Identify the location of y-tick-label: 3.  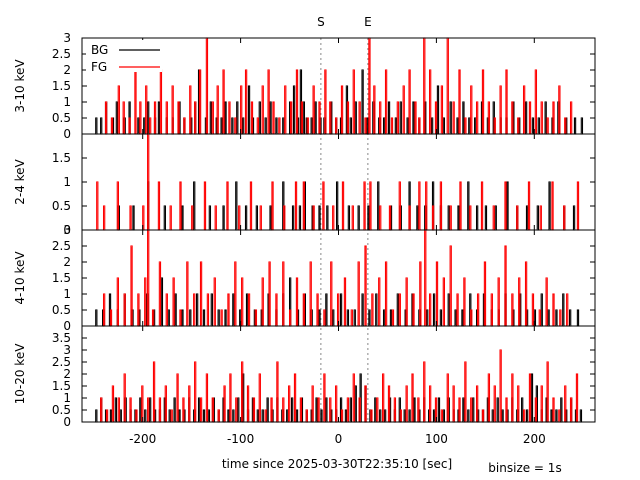
(67, 230).